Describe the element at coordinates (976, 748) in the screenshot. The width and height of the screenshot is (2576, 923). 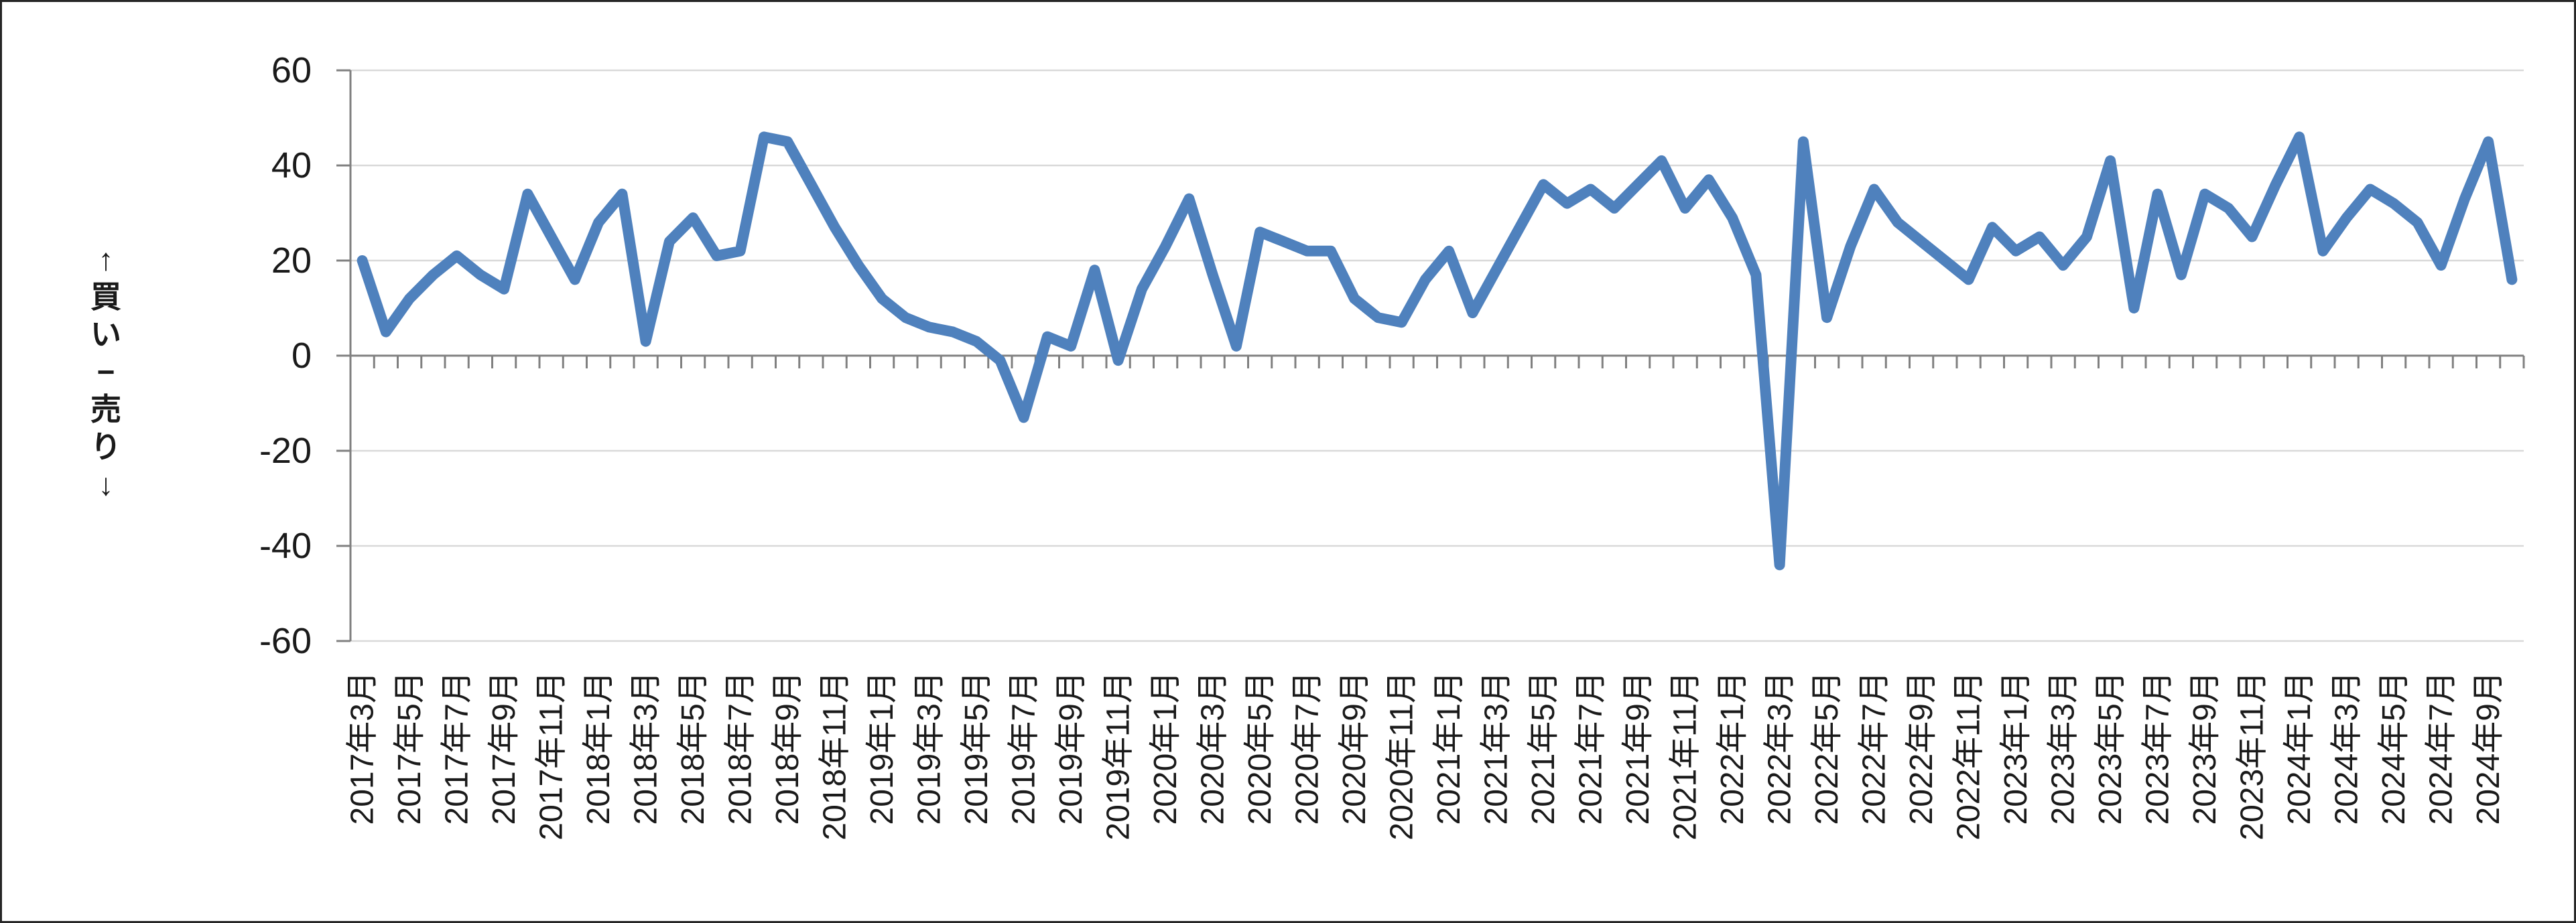
I see `x-tick-label: 2019年5月` at that location.